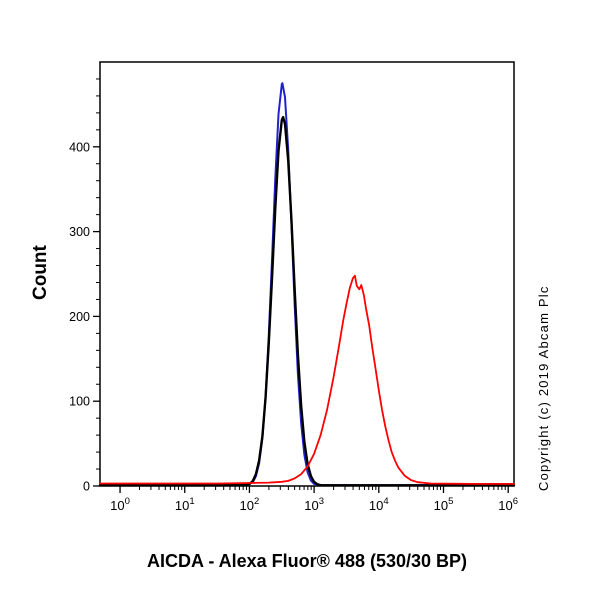 The image size is (600, 600). What do you see at coordinates (185, 504) in the screenshot?
I see `x-tick-label: 10¹` at bounding box center [185, 504].